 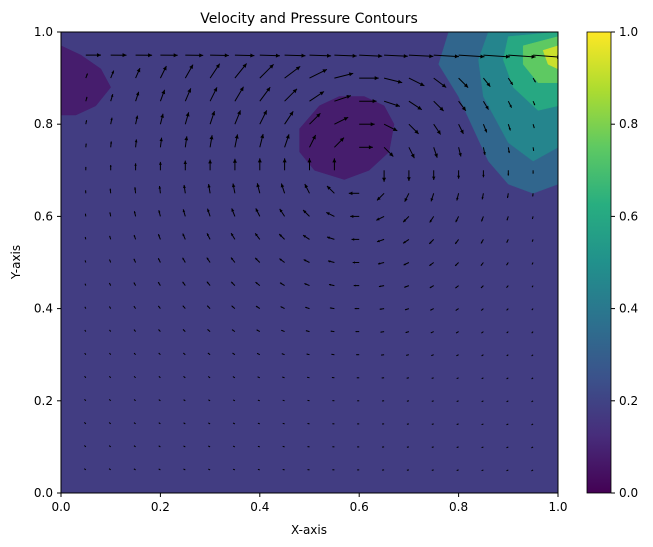 I want to click on y-tick-label: 1.0, so click(x=43, y=32).